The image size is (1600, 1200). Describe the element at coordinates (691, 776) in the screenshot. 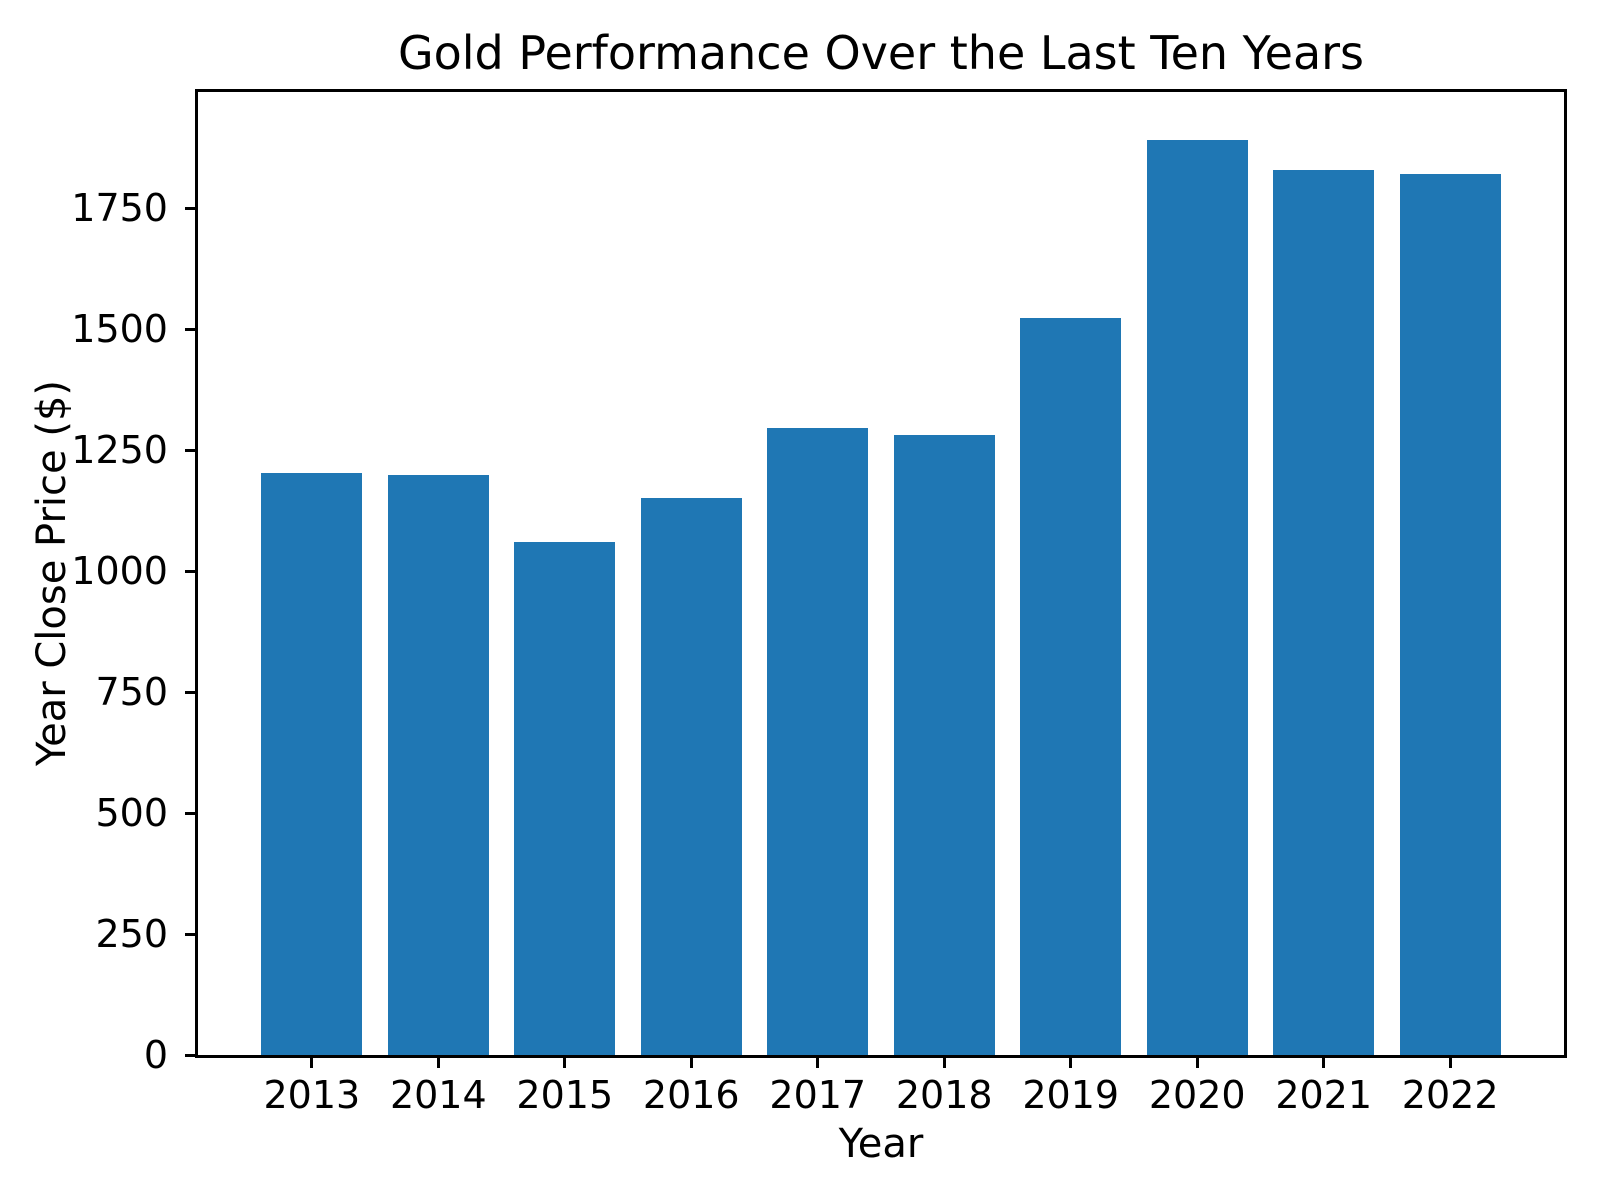

I see `bar-2016` at that location.